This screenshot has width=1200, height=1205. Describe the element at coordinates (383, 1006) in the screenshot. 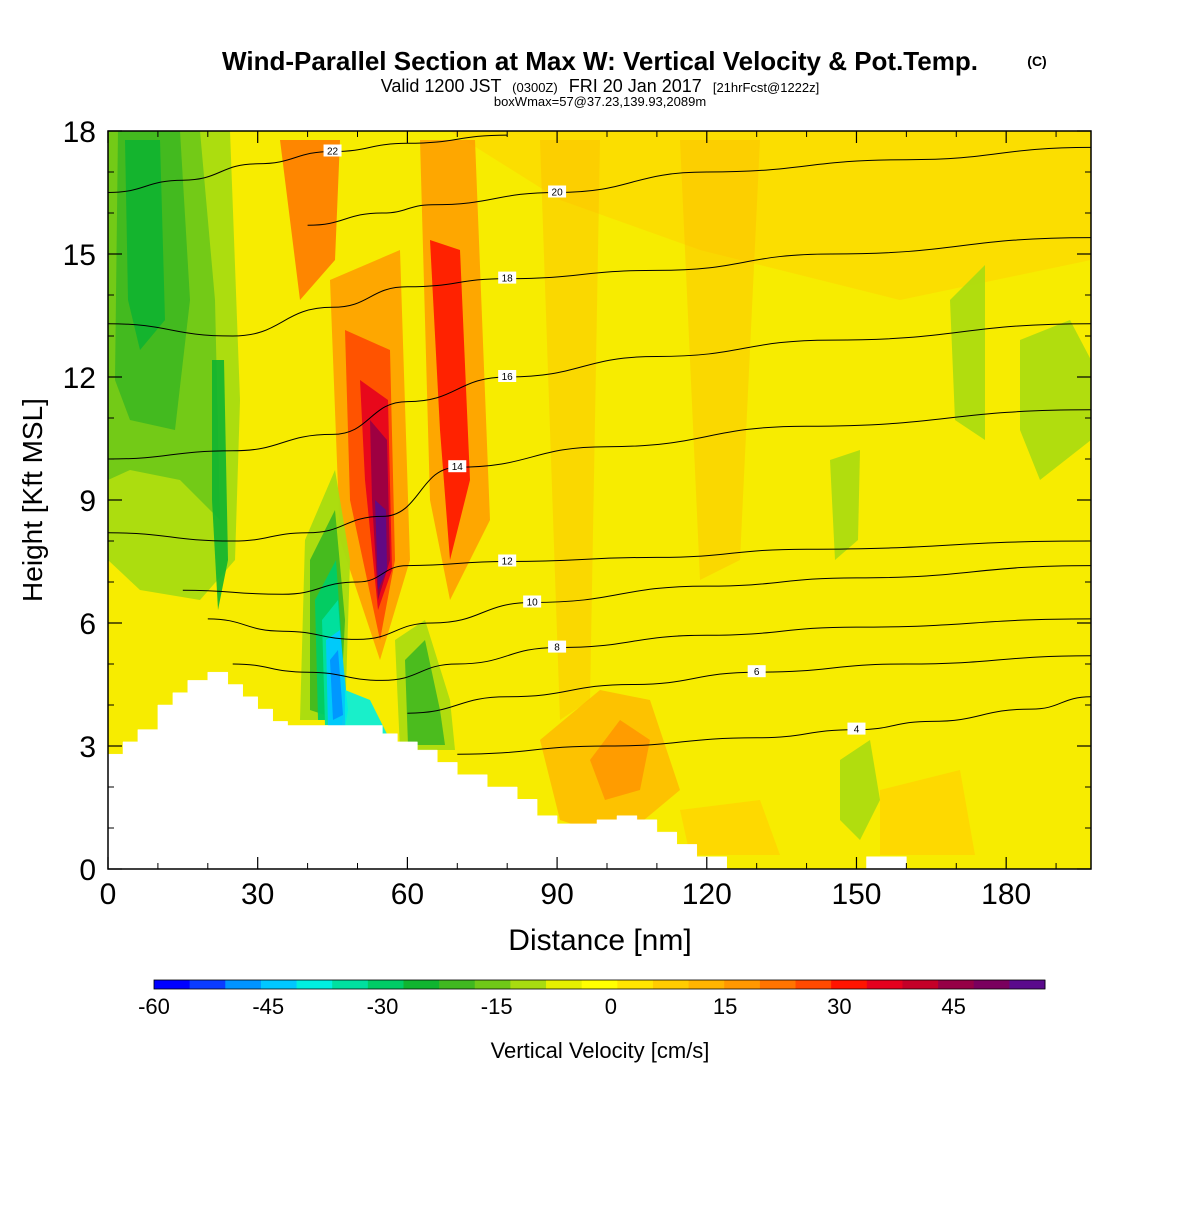

I see `colorbar-tick-label: -30` at that location.